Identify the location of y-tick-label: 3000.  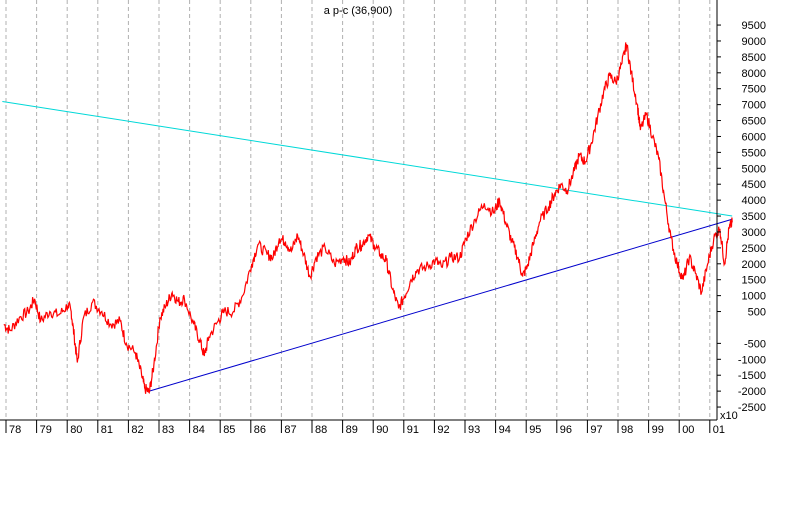
(754, 233).